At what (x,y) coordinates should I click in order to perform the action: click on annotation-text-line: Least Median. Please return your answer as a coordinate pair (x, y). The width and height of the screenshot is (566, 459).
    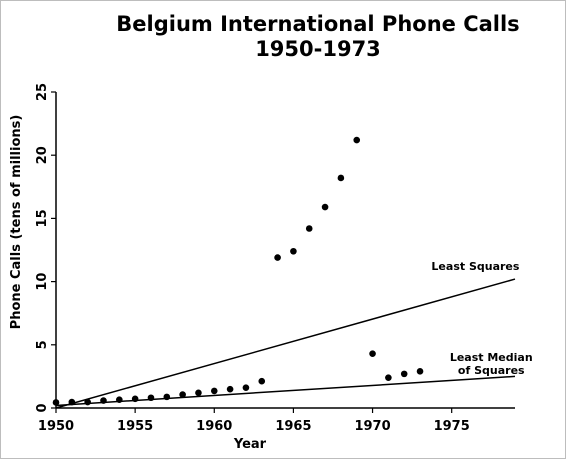
    Looking at the image, I should click on (491, 357).